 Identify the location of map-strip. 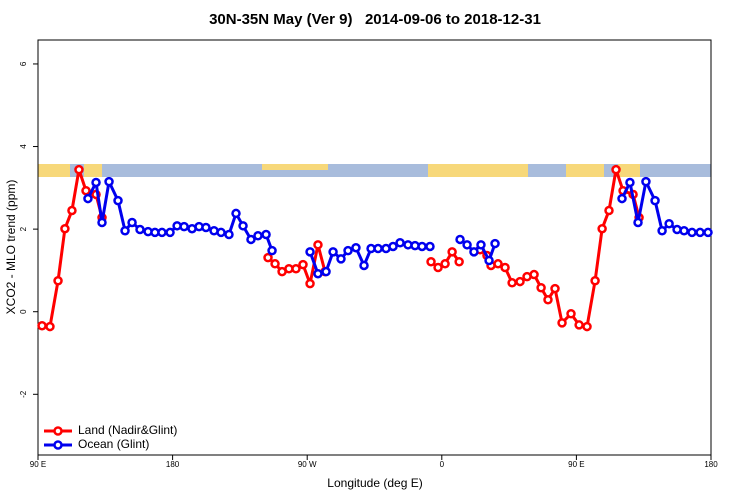
(374, 170).